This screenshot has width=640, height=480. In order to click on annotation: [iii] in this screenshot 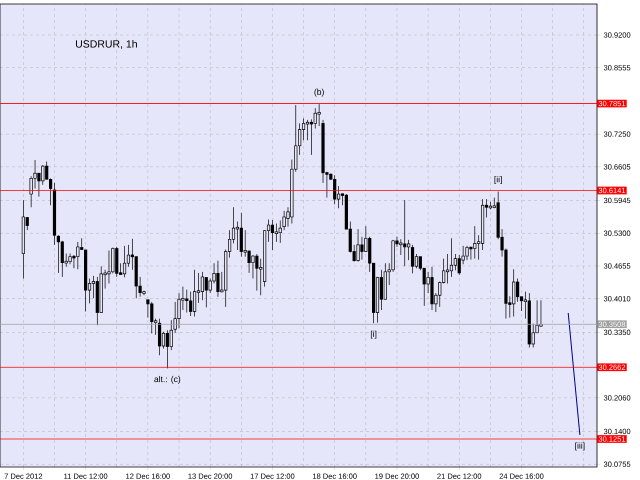, I will do `click(579, 446)`.